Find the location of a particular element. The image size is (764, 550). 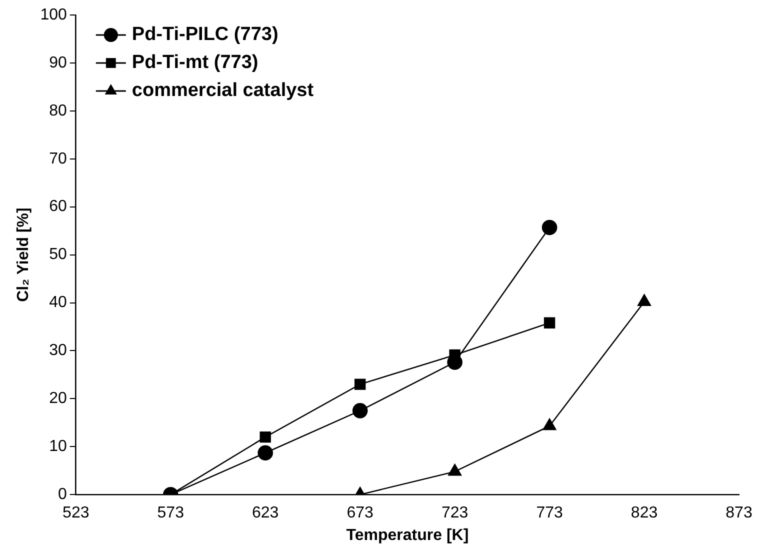

y-tick-label: 100 is located at coordinates (53, 15).